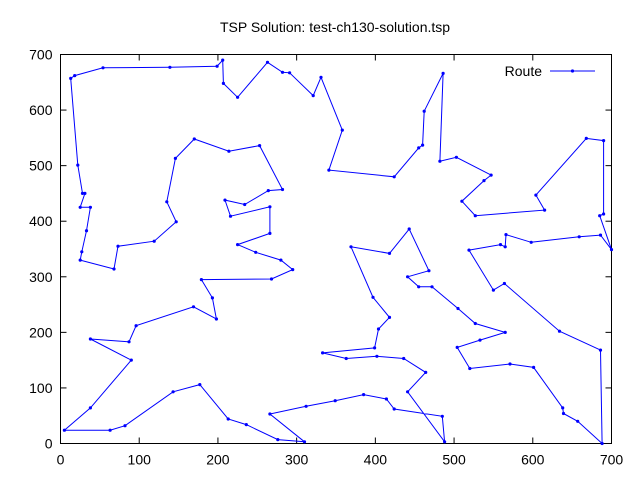 The image size is (640, 480). I want to click on y-tick-label: 100, so click(41, 388).